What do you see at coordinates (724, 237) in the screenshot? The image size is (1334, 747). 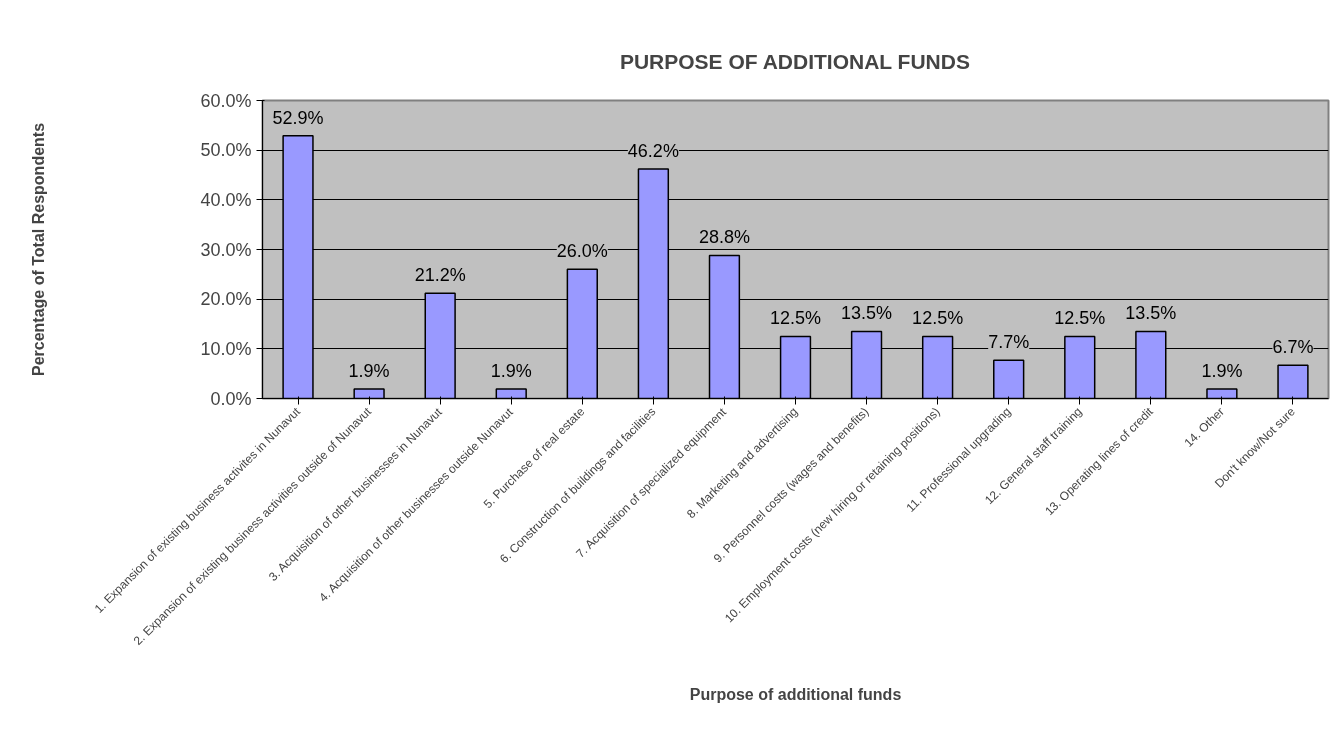 I see `data-label: 28.8%` at bounding box center [724, 237].